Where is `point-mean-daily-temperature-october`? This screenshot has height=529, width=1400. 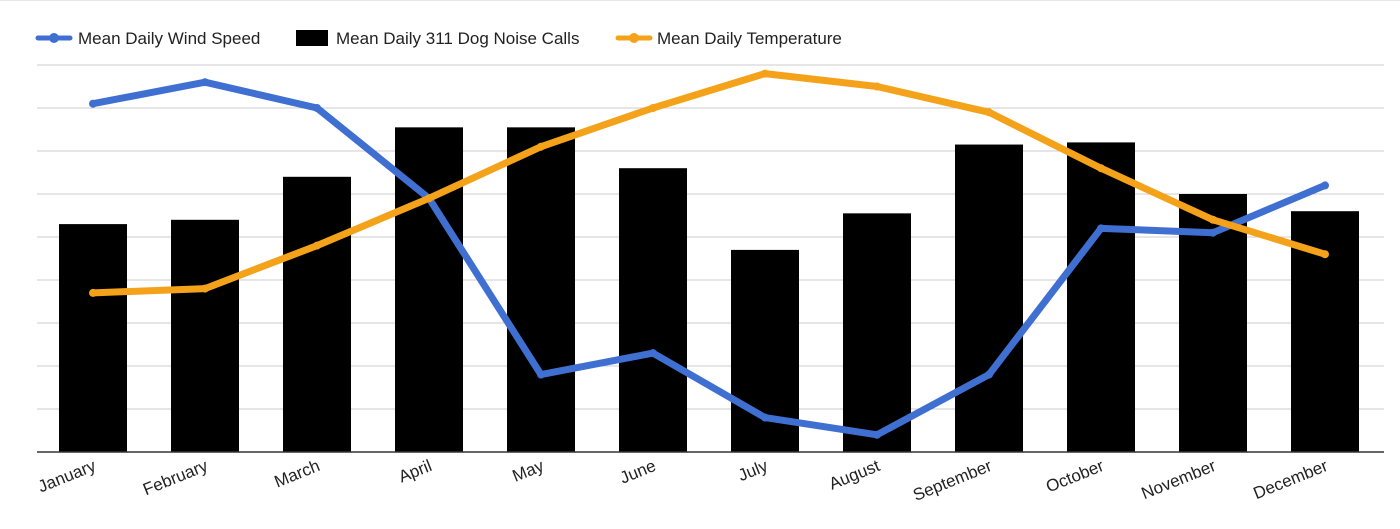 point-mean-daily-temperature-october is located at coordinates (1101, 168).